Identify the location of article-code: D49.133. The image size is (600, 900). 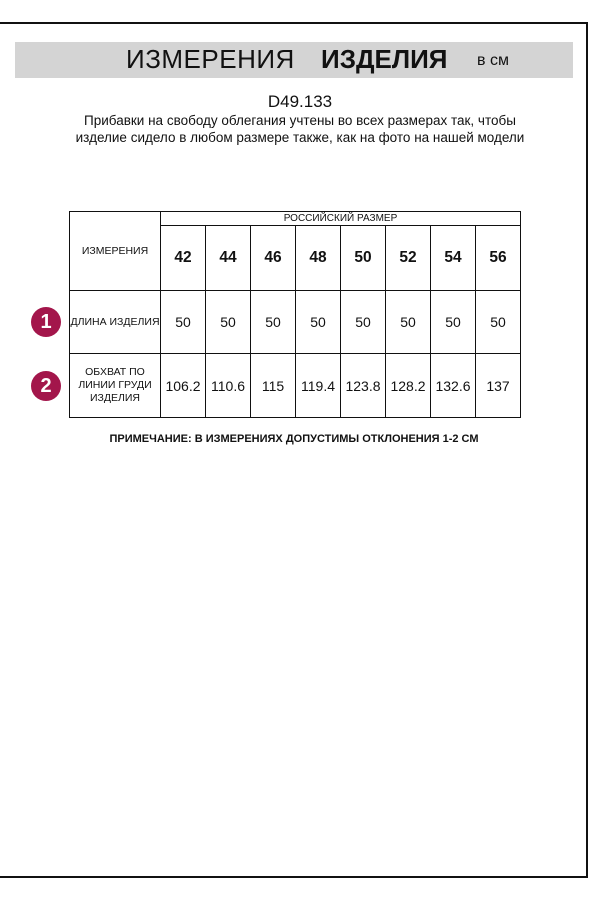
(300, 101).